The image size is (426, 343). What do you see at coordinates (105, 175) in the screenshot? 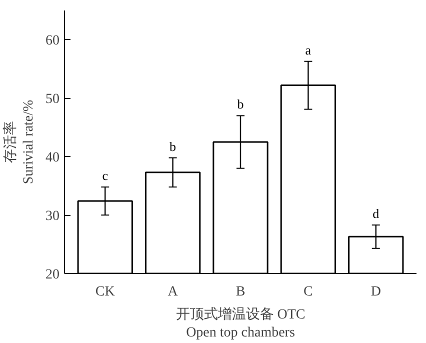
I see `annotation: c` at bounding box center [105, 175].